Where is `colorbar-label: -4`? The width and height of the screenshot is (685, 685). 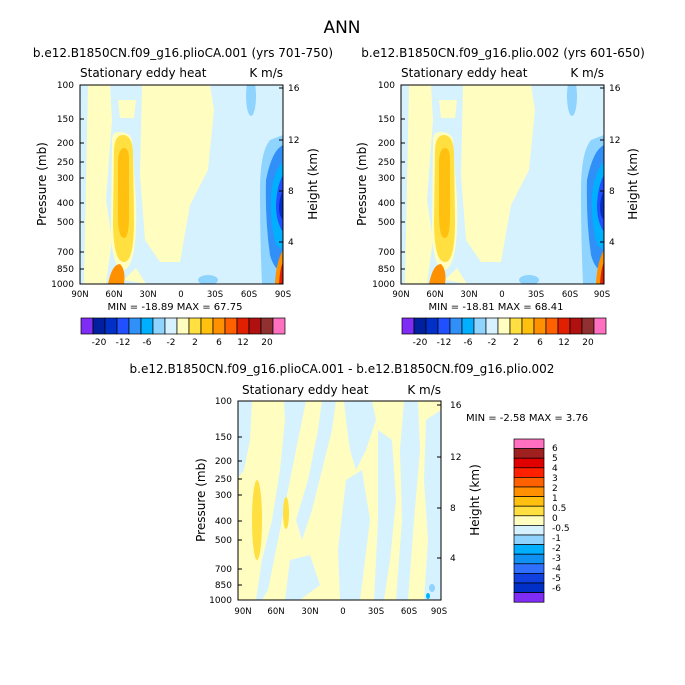 colorbar-label: -4 is located at coordinates (556, 569).